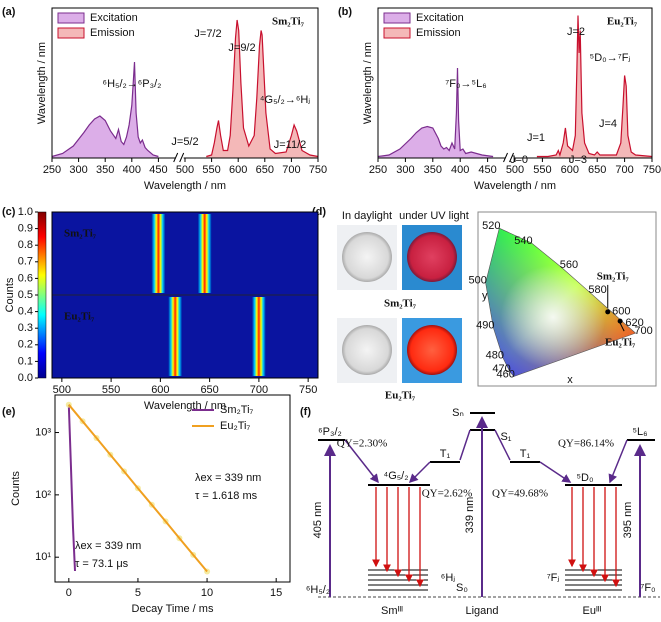  What do you see at coordinates (447, 494) in the screenshot?
I see `level-label: QY=2.62%` at bounding box center [447, 494].